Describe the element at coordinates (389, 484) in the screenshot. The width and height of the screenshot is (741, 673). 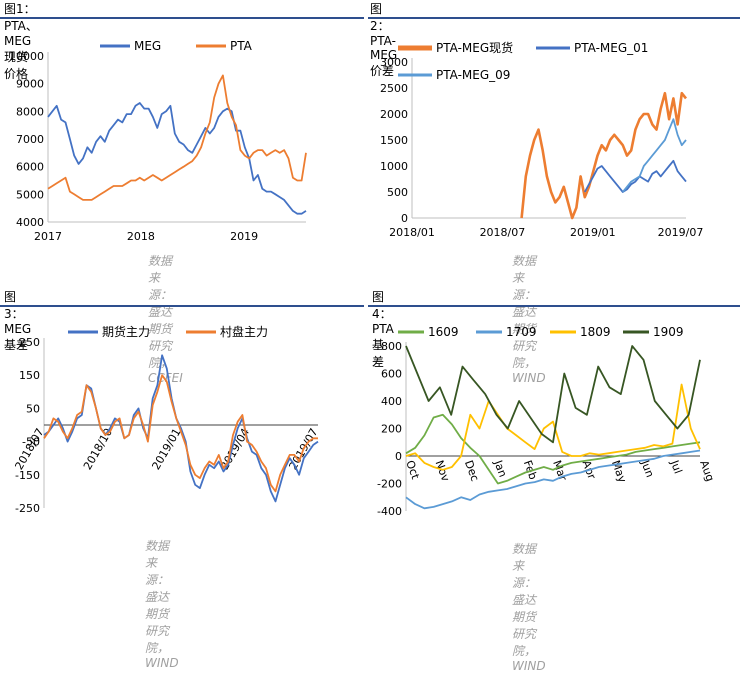
I see `y-tick-label: -200` at that location.